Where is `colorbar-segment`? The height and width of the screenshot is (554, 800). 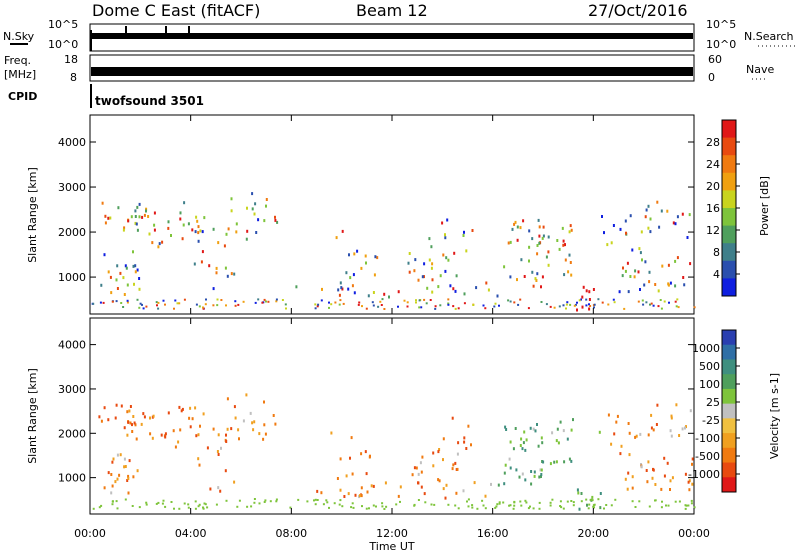
colorbar-segment is located at coordinates (729, 485).